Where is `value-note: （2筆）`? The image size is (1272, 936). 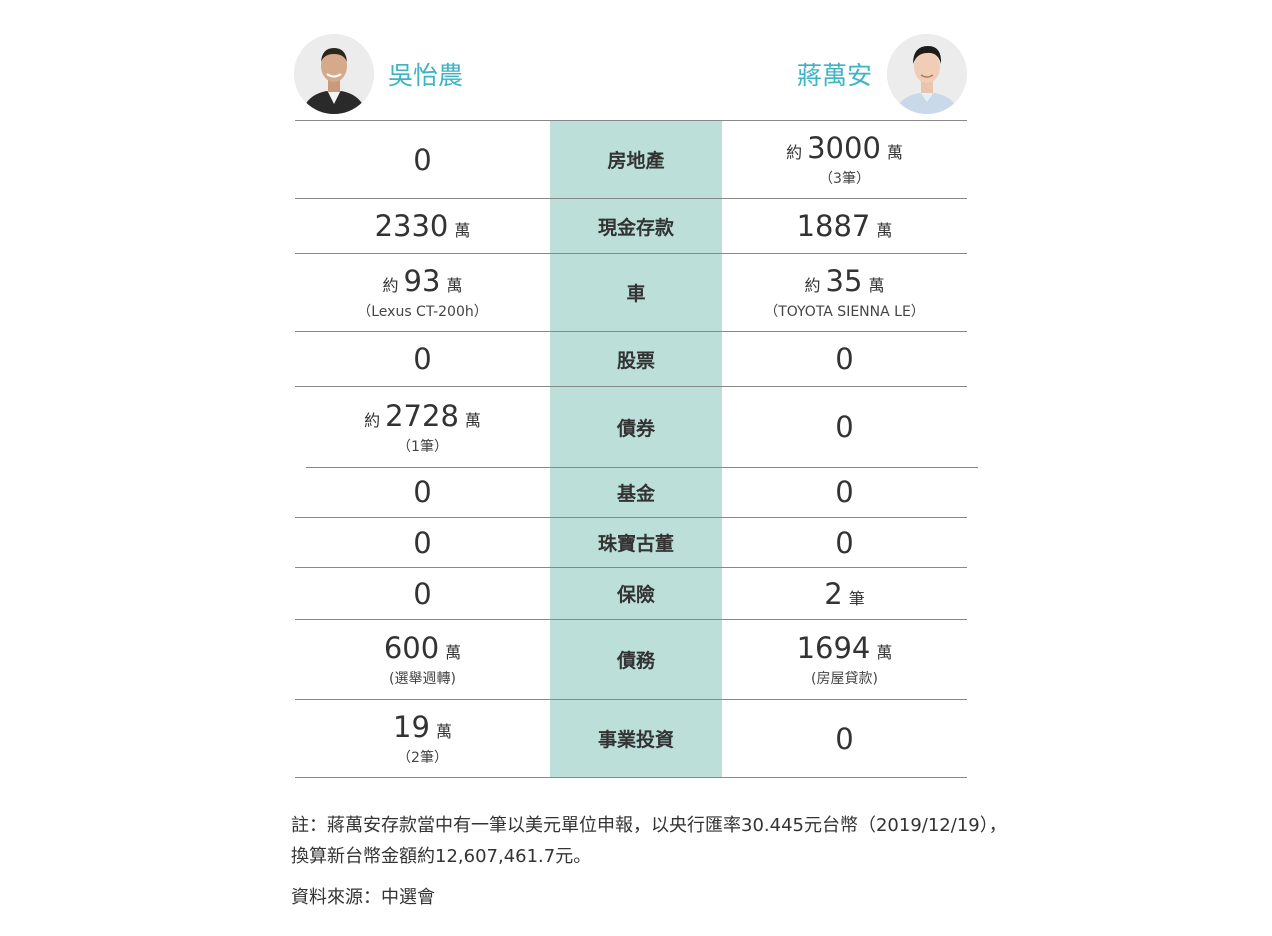 value-note: （2筆） is located at coordinates (422, 758).